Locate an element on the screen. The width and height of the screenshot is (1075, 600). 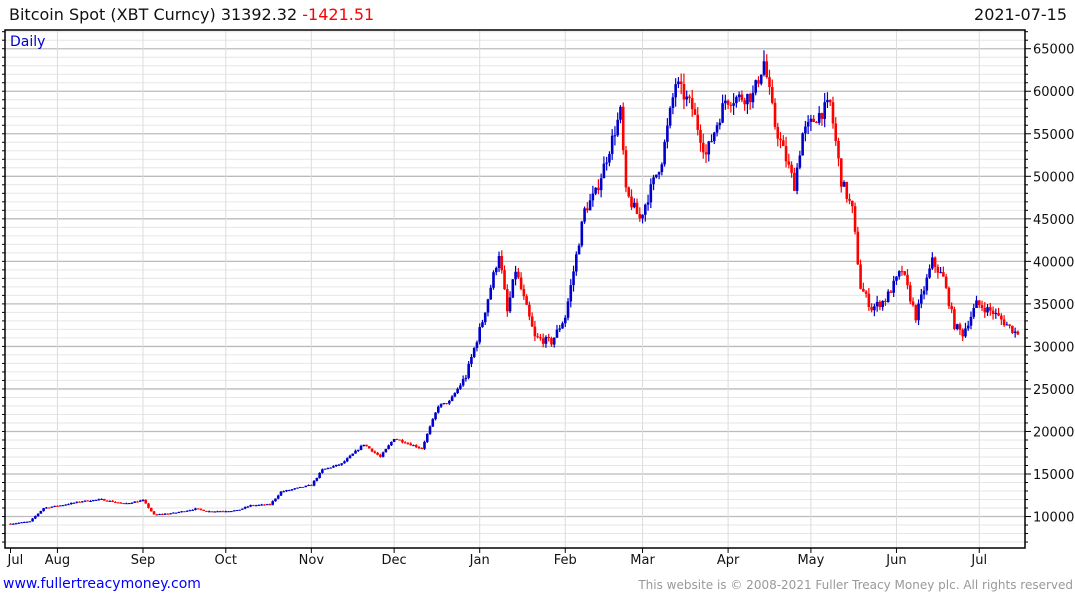
website-link: www.fullertreacymoney.com is located at coordinates (102, 584).